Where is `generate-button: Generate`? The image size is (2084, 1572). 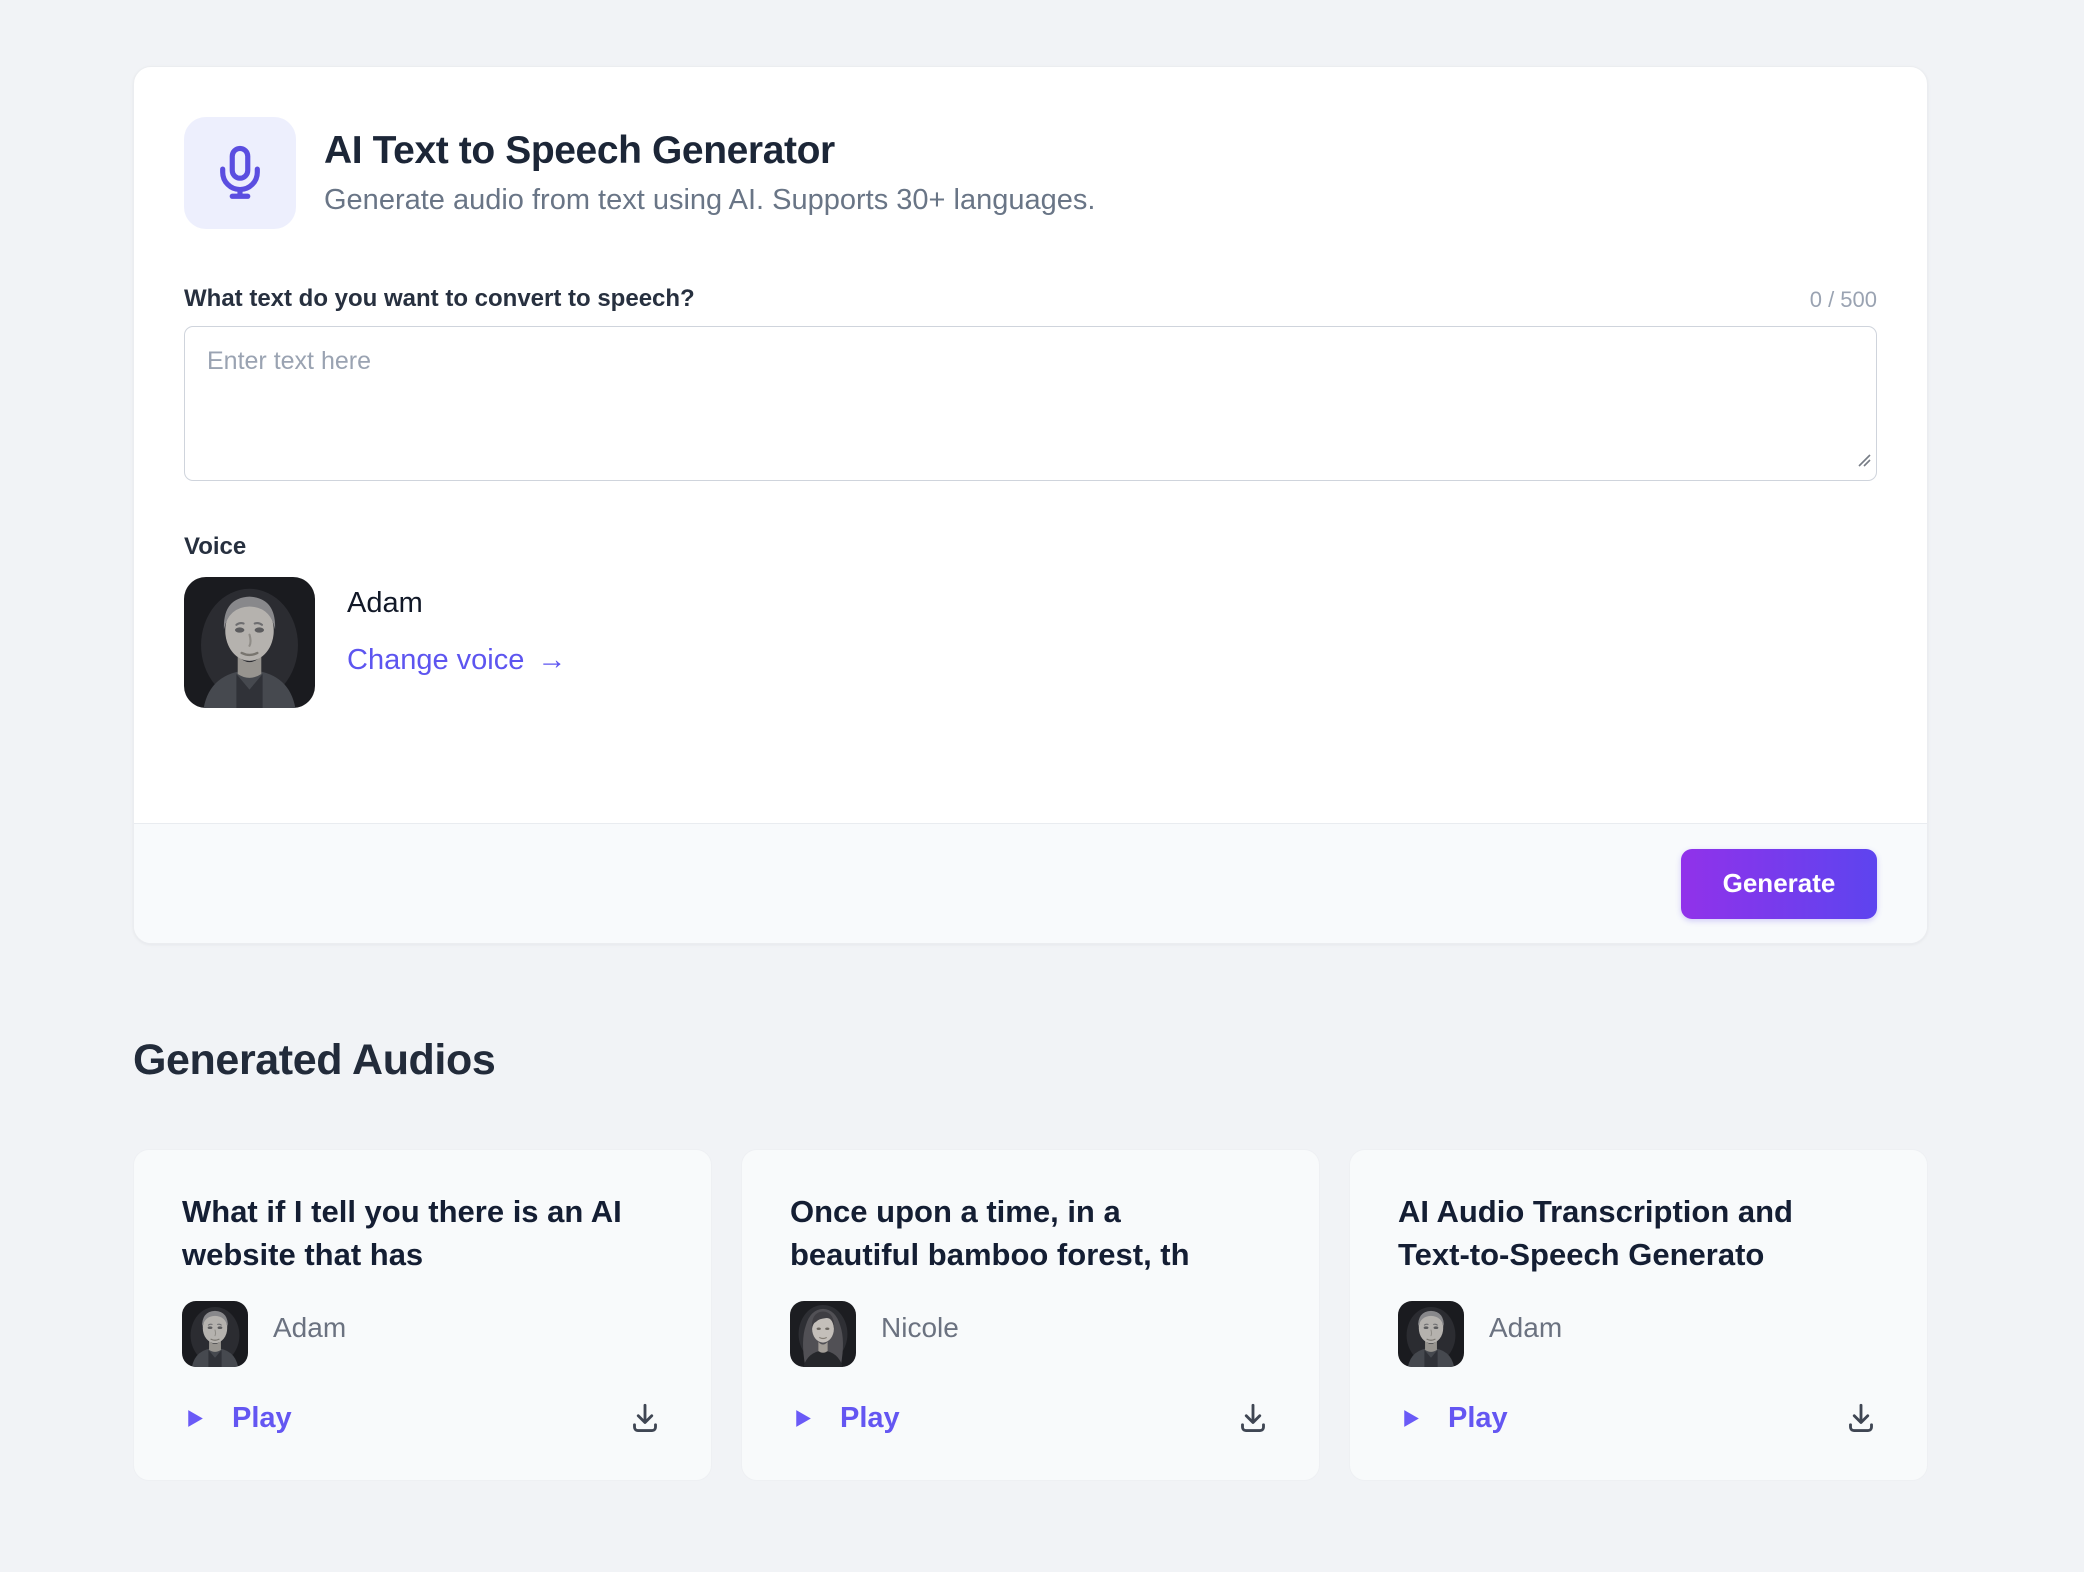 generate-button: Generate is located at coordinates (1779, 883).